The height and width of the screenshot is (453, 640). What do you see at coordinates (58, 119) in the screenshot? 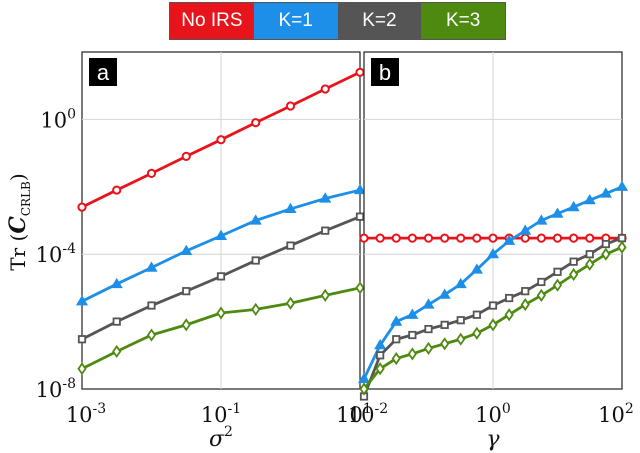
I see `y-tick-label: 100` at bounding box center [58, 119].